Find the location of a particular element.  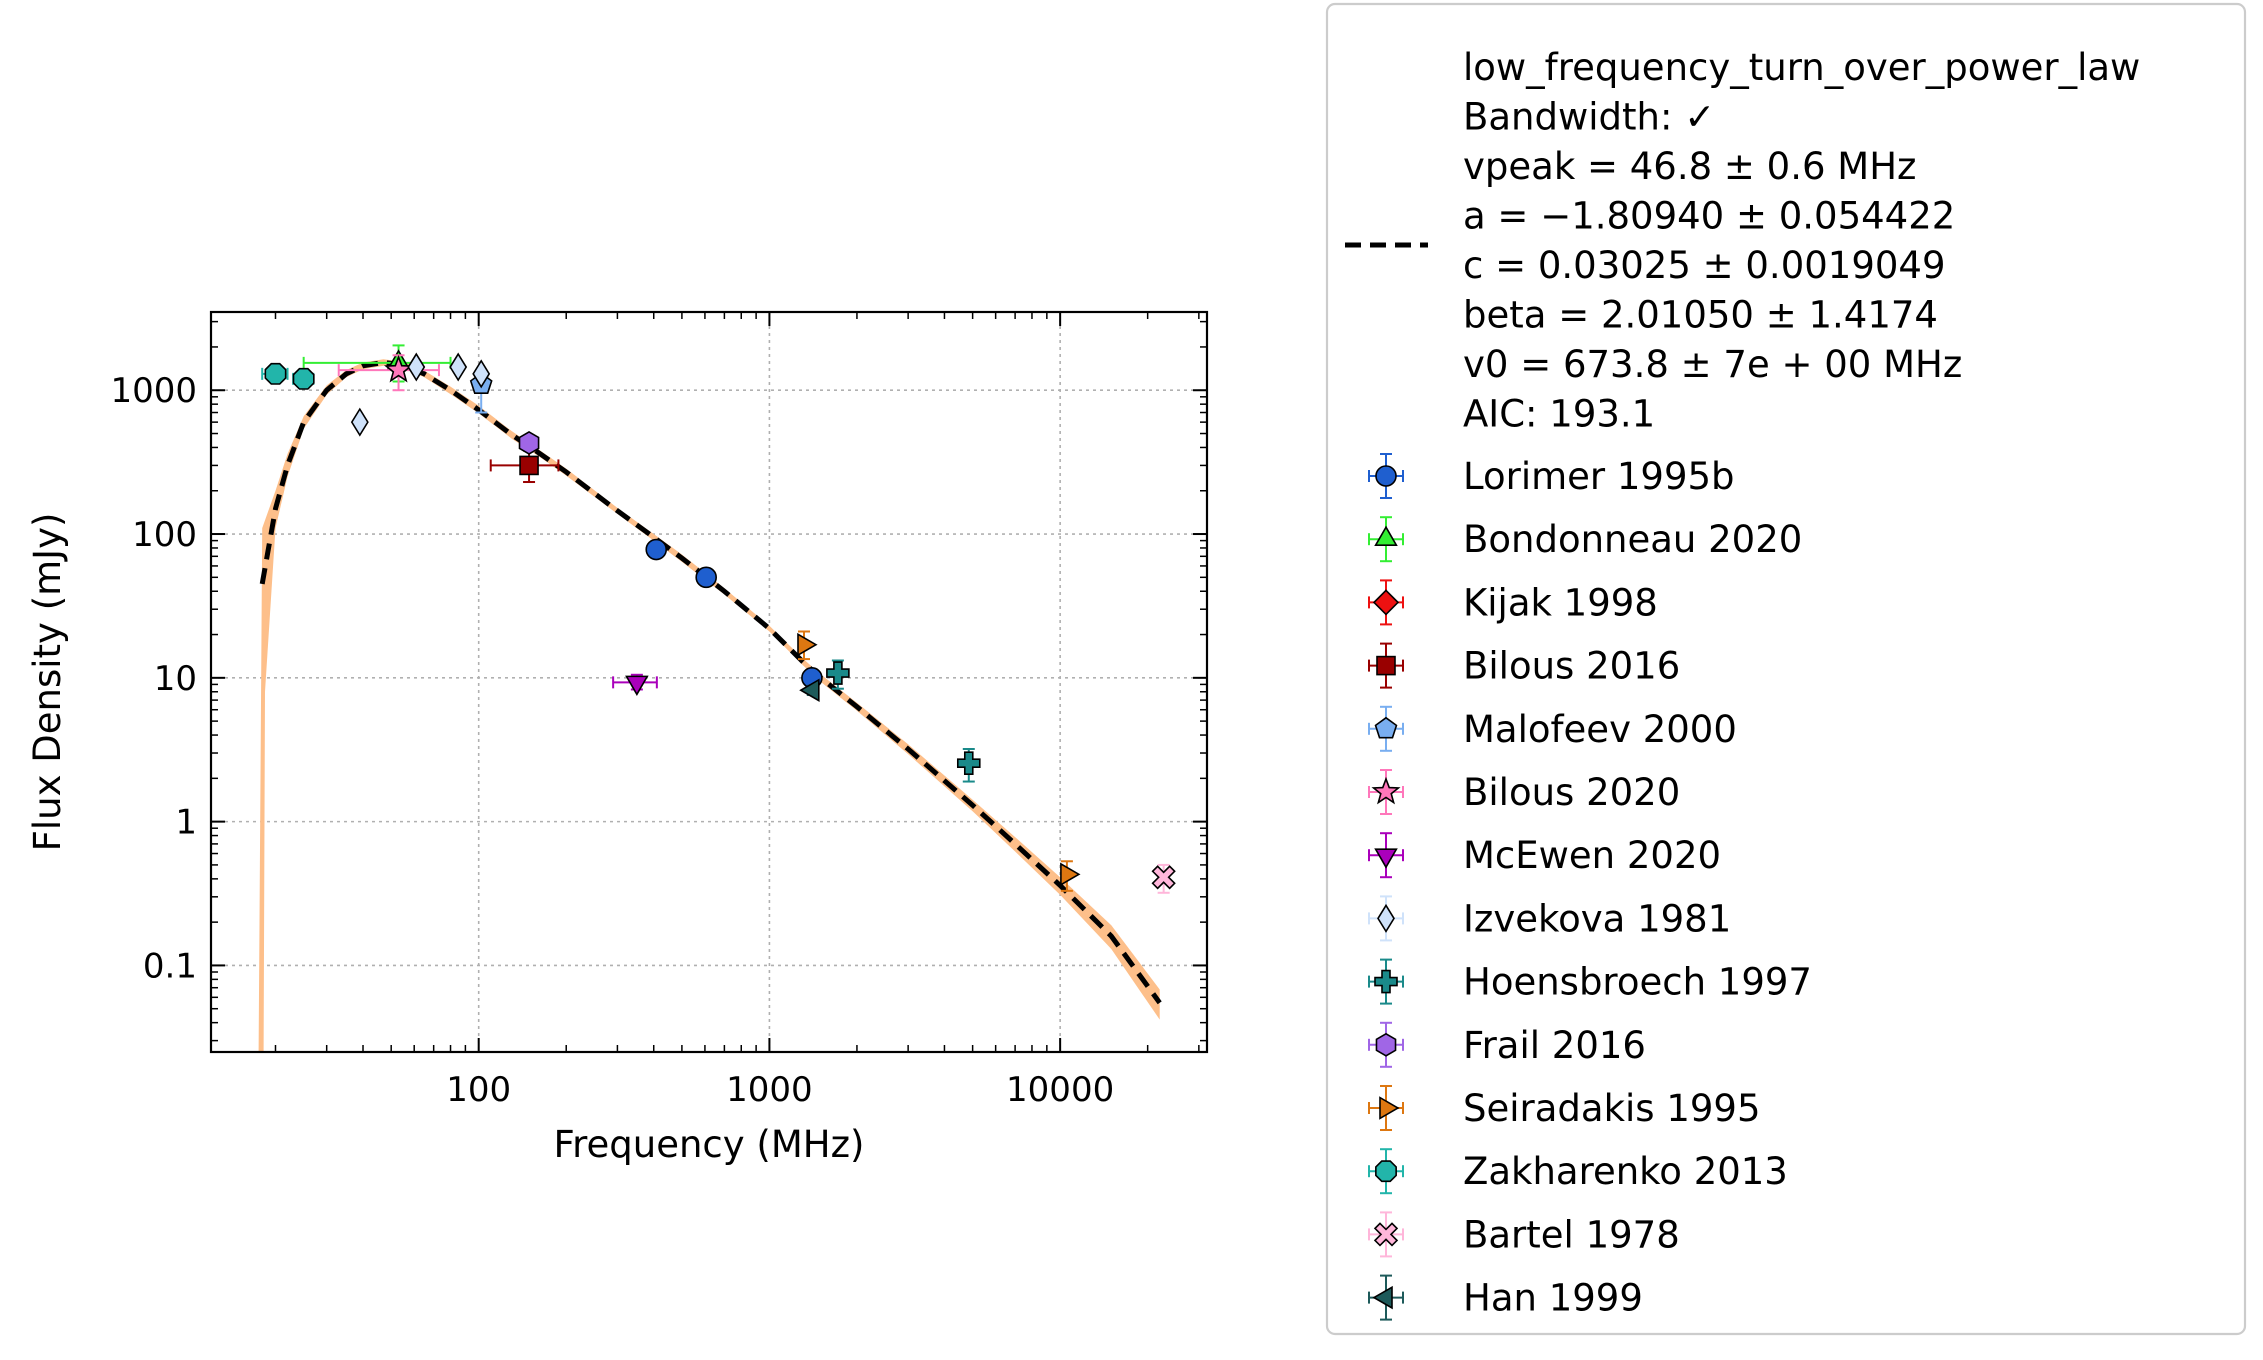

y-tick-label: 0.1 is located at coordinates (170, 966).